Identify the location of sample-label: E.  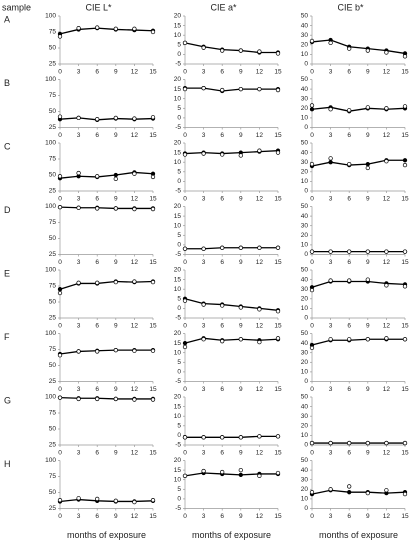
(7, 273).